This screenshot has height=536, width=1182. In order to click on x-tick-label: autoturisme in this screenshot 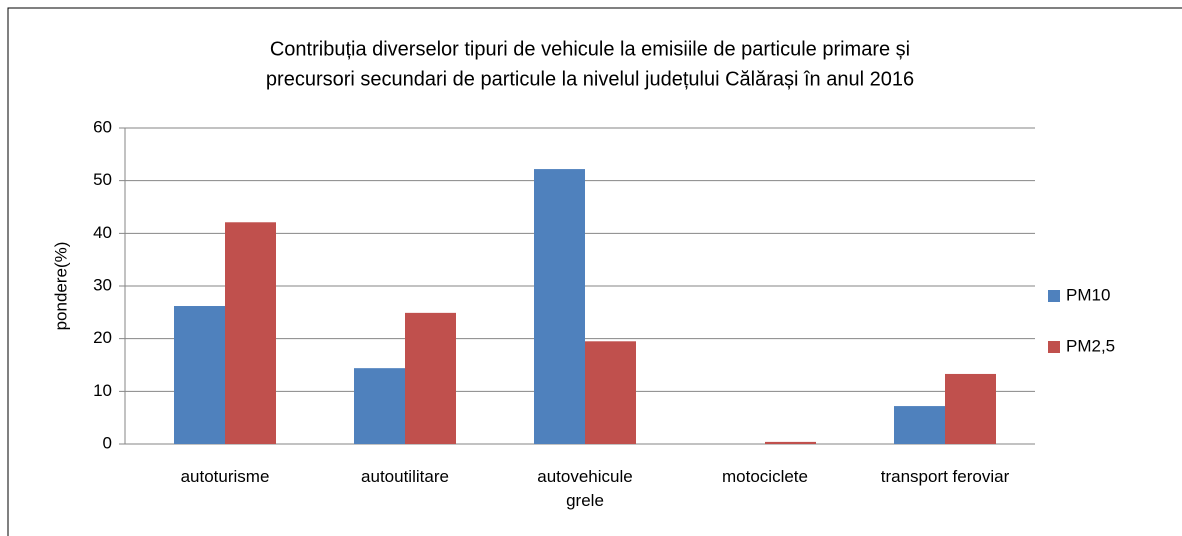, I will do `click(225, 476)`.